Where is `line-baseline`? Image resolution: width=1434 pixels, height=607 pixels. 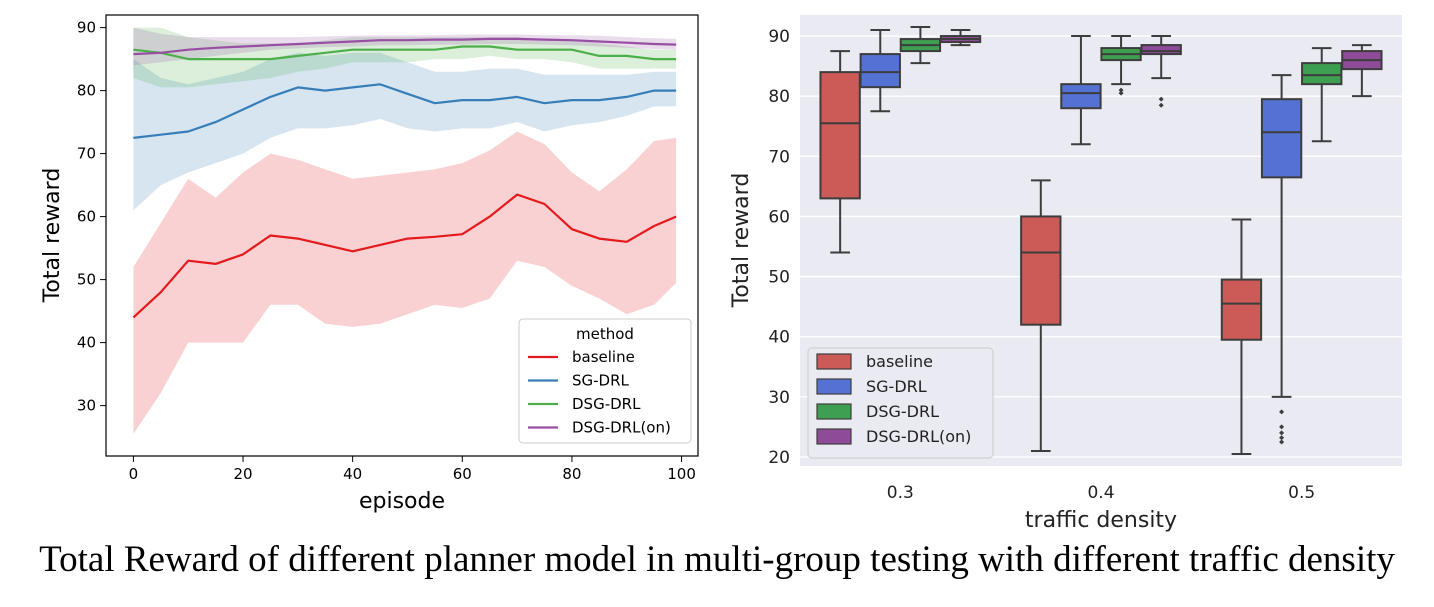 line-baseline is located at coordinates (404, 256).